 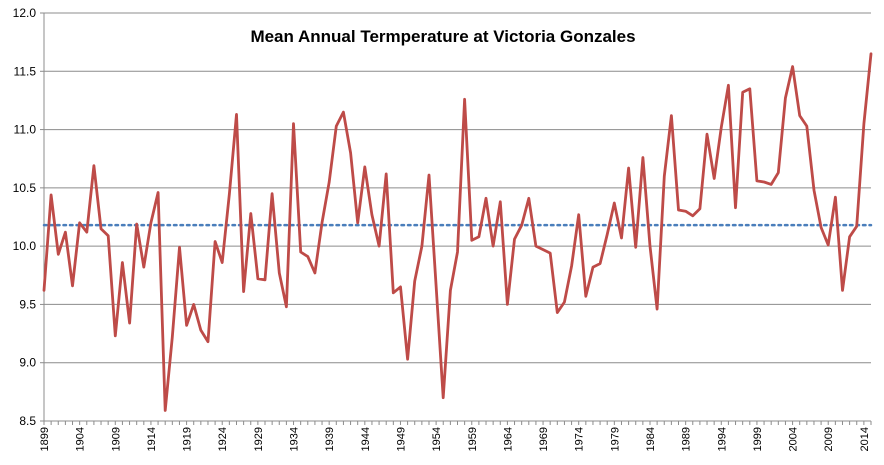 I want to click on x-tick-label: 1909, so click(x=116, y=439).